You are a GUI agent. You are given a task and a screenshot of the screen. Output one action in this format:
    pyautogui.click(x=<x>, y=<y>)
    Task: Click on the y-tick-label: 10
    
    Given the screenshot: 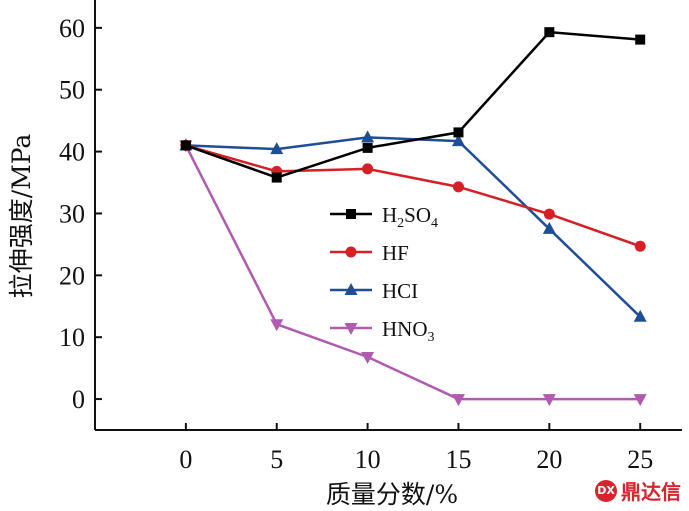 What is the action you would take?
    pyautogui.click(x=72, y=337)
    